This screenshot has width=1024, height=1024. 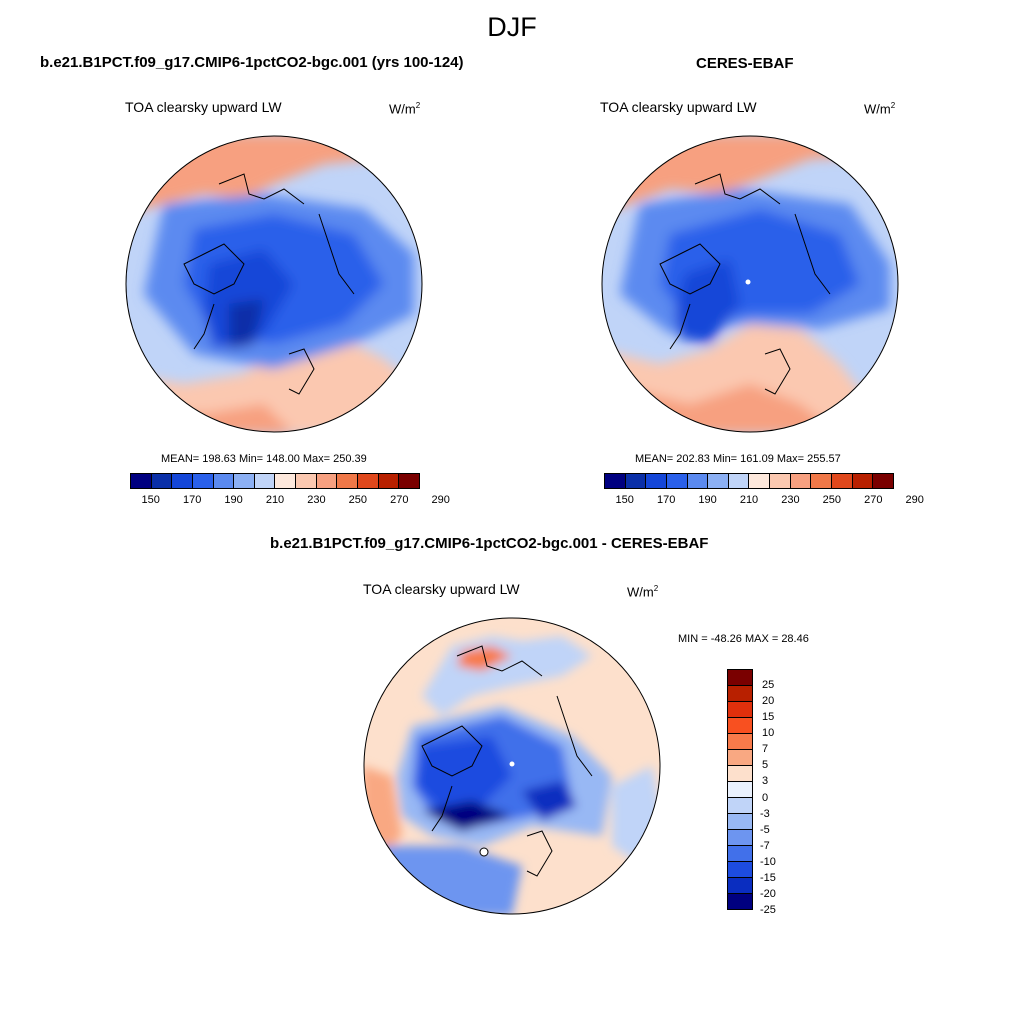 What do you see at coordinates (750, 284) in the screenshot?
I see `obs-polar-map` at bounding box center [750, 284].